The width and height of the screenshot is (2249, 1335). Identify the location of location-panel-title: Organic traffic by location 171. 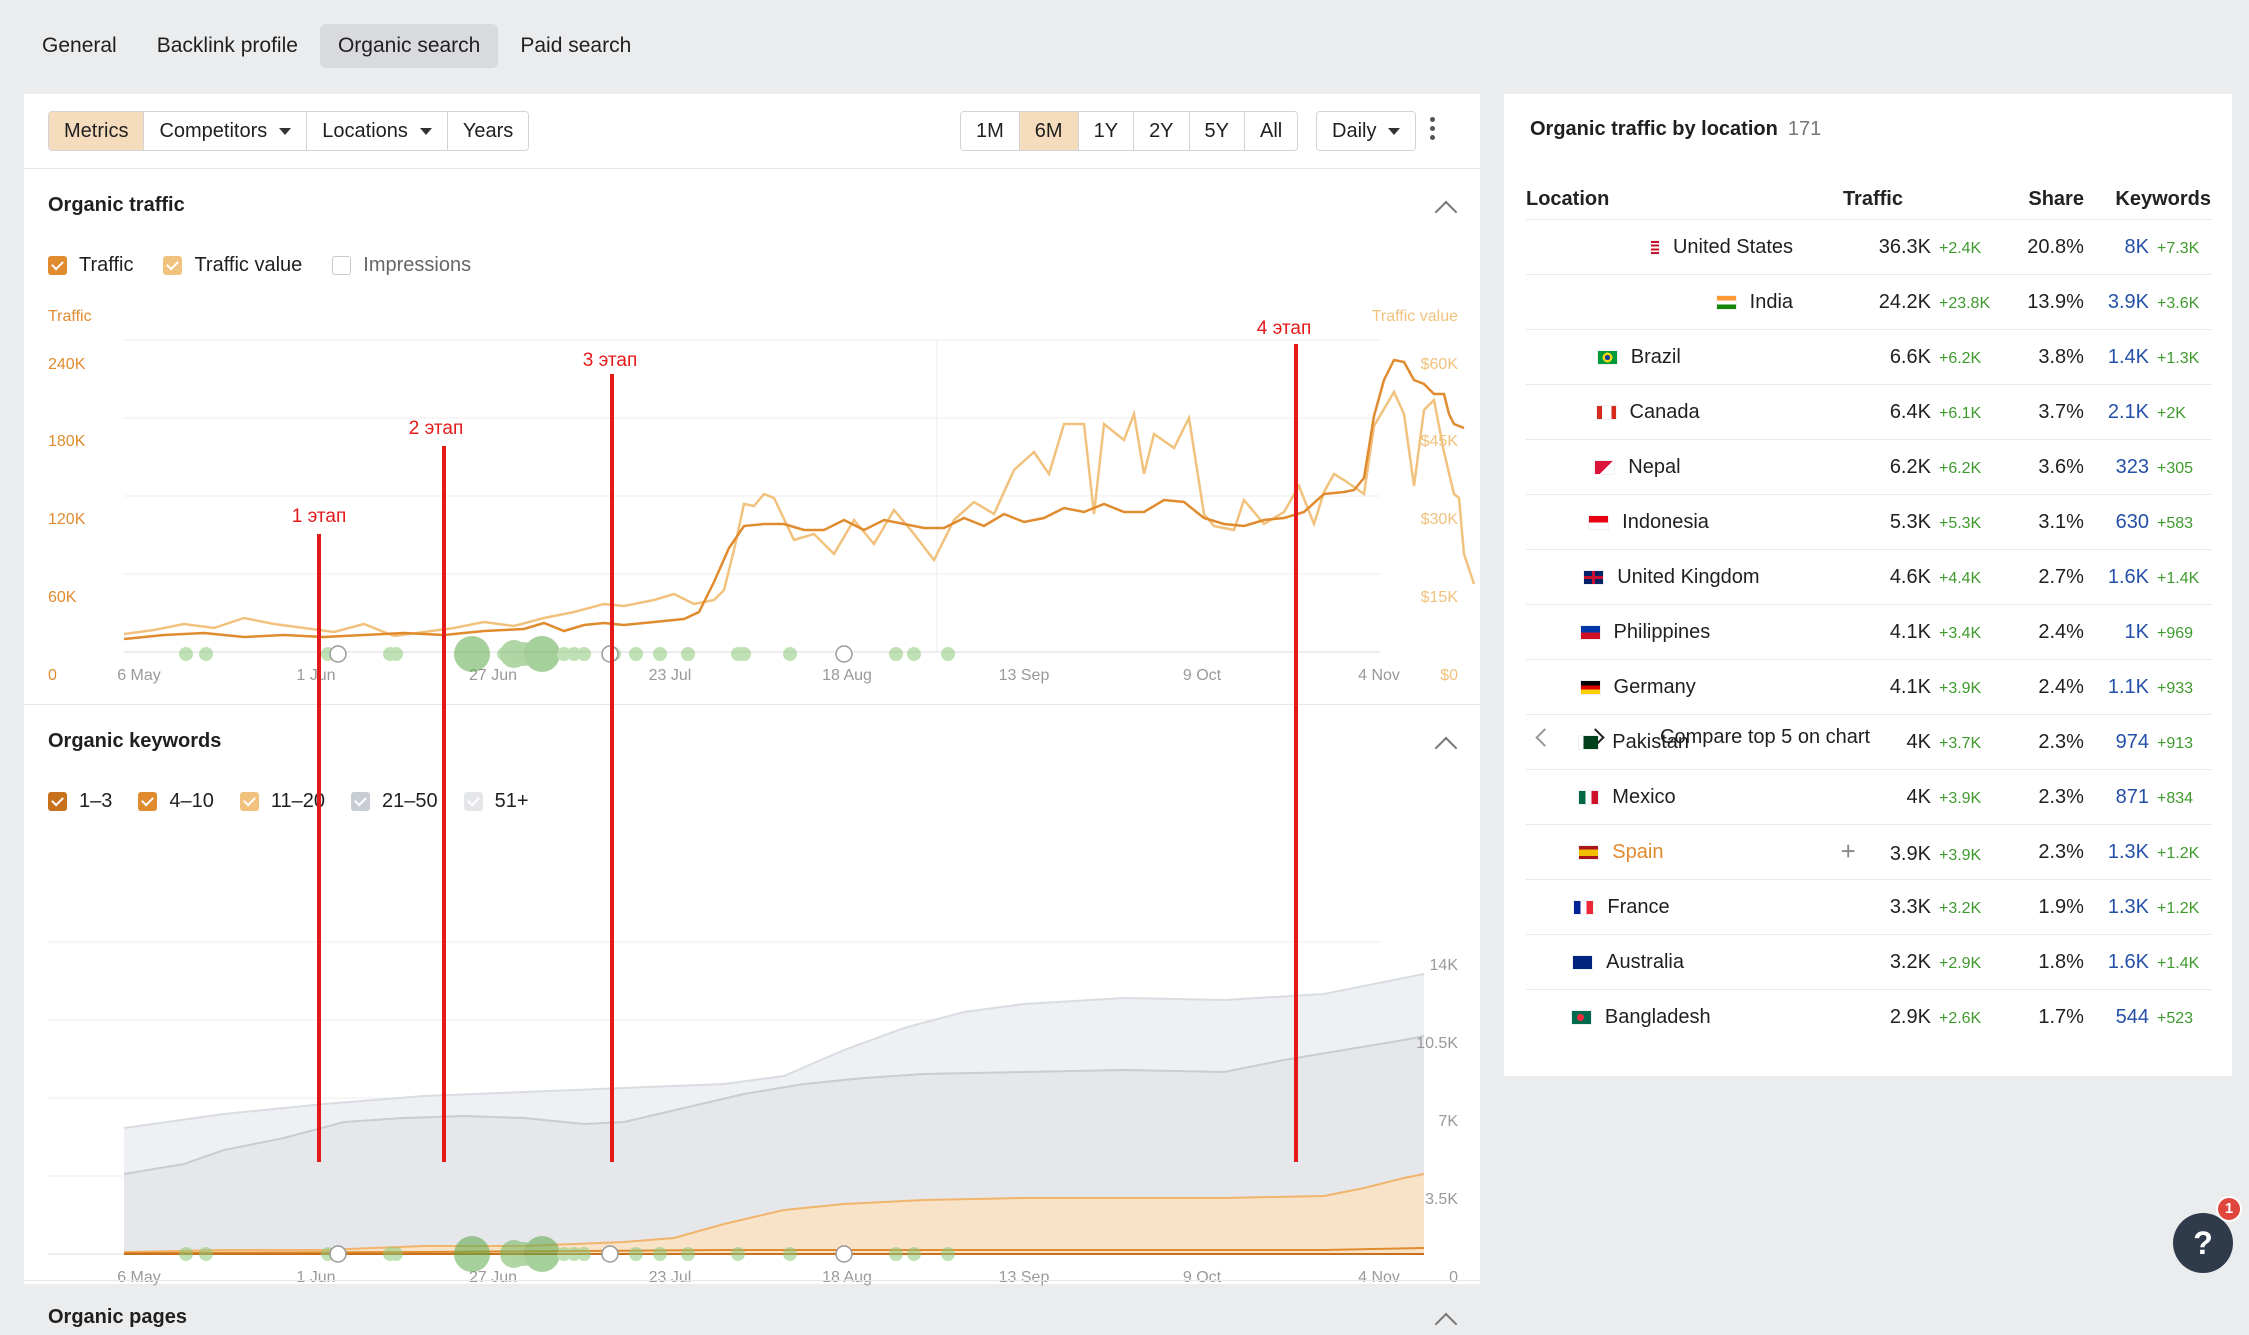
(1675, 129).